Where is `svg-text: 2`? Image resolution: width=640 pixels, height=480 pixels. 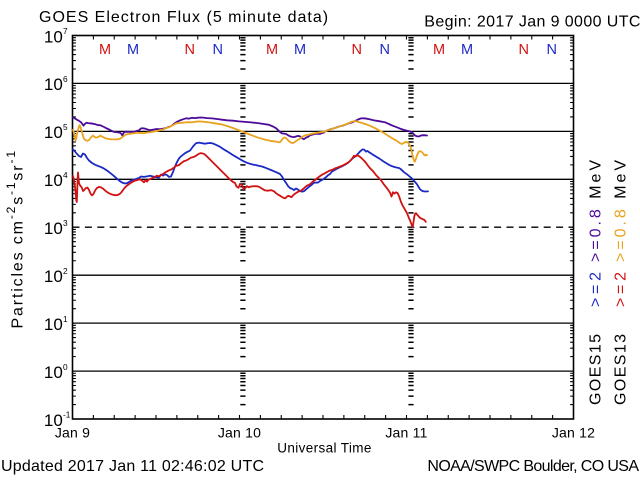 svg-text: 2 is located at coordinates (65, 271).